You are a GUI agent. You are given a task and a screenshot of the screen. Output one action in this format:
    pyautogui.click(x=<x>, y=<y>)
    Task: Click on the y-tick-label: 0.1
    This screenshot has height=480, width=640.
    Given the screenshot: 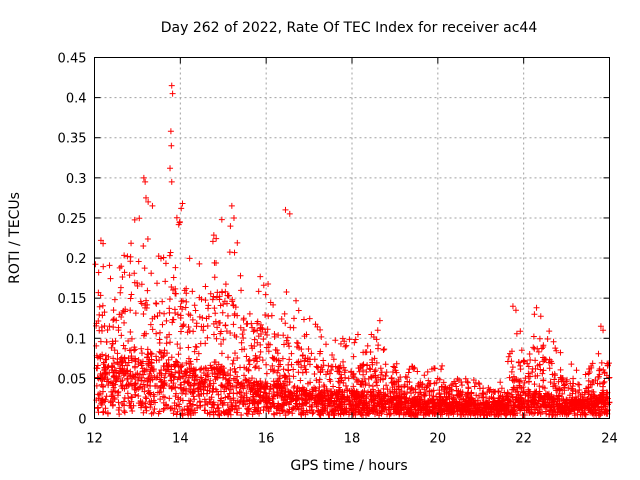 What is the action you would take?
    pyautogui.click(x=76, y=339)
    